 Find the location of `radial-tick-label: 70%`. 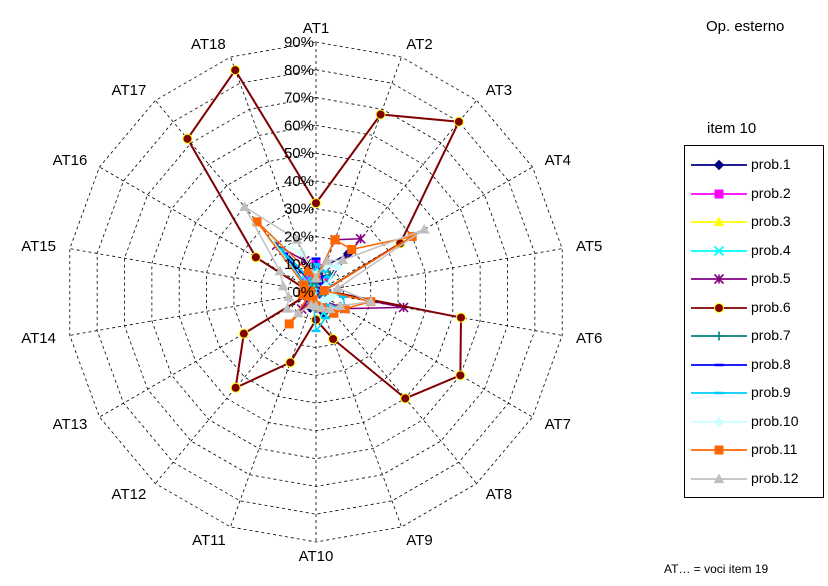

radial-tick-label: 70% is located at coordinates (299, 98).